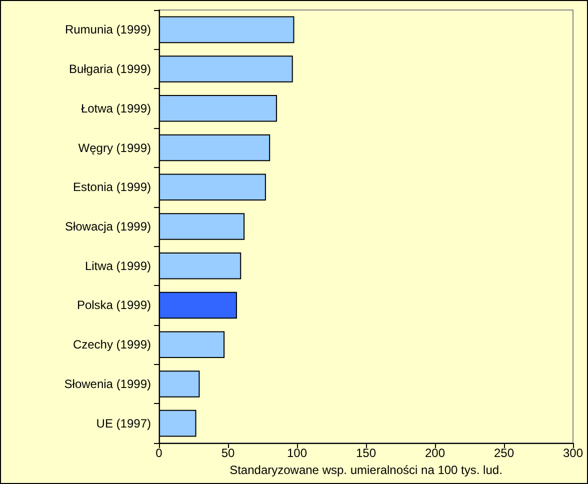 This screenshot has height=484, width=588. I want to click on y-tick-label: Węgry (1999), so click(114, 147).